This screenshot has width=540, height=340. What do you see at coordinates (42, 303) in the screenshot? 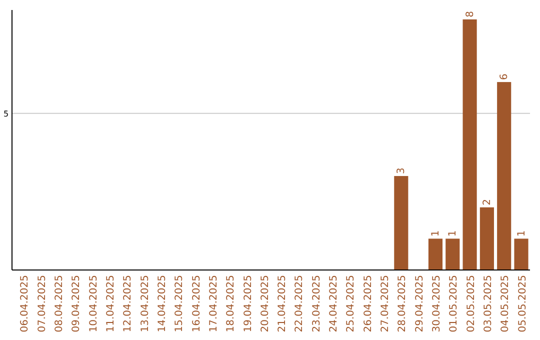
I see `x-tick-label: 07.04.2025` at bounding box center [42, 303].